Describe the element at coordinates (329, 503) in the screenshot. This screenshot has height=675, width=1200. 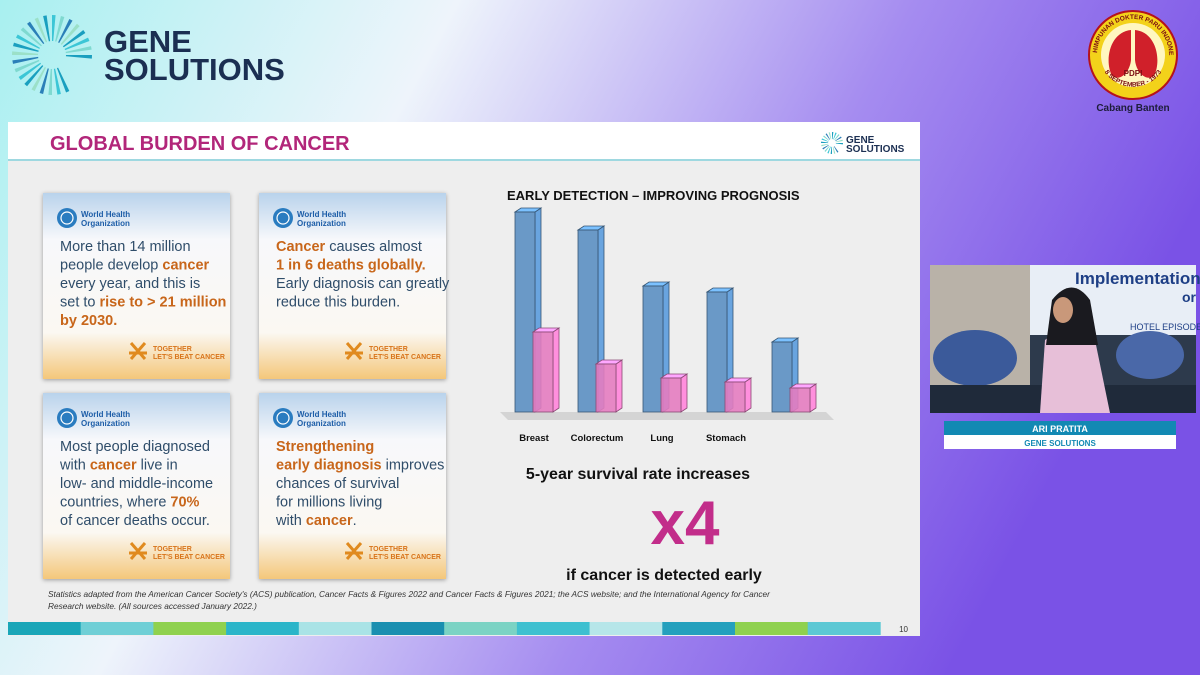
I see `card-text-line: for millions living` at that location.